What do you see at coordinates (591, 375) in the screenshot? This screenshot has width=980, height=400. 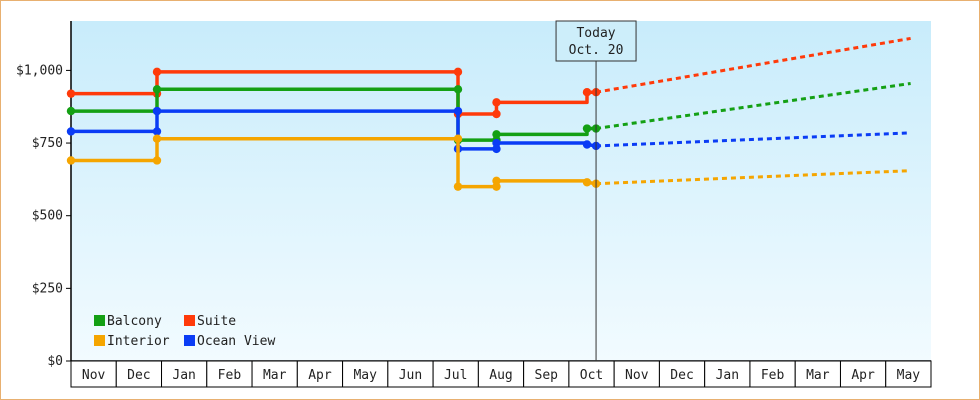 I see `month-label: Oct` at bounding box center [591, 375].